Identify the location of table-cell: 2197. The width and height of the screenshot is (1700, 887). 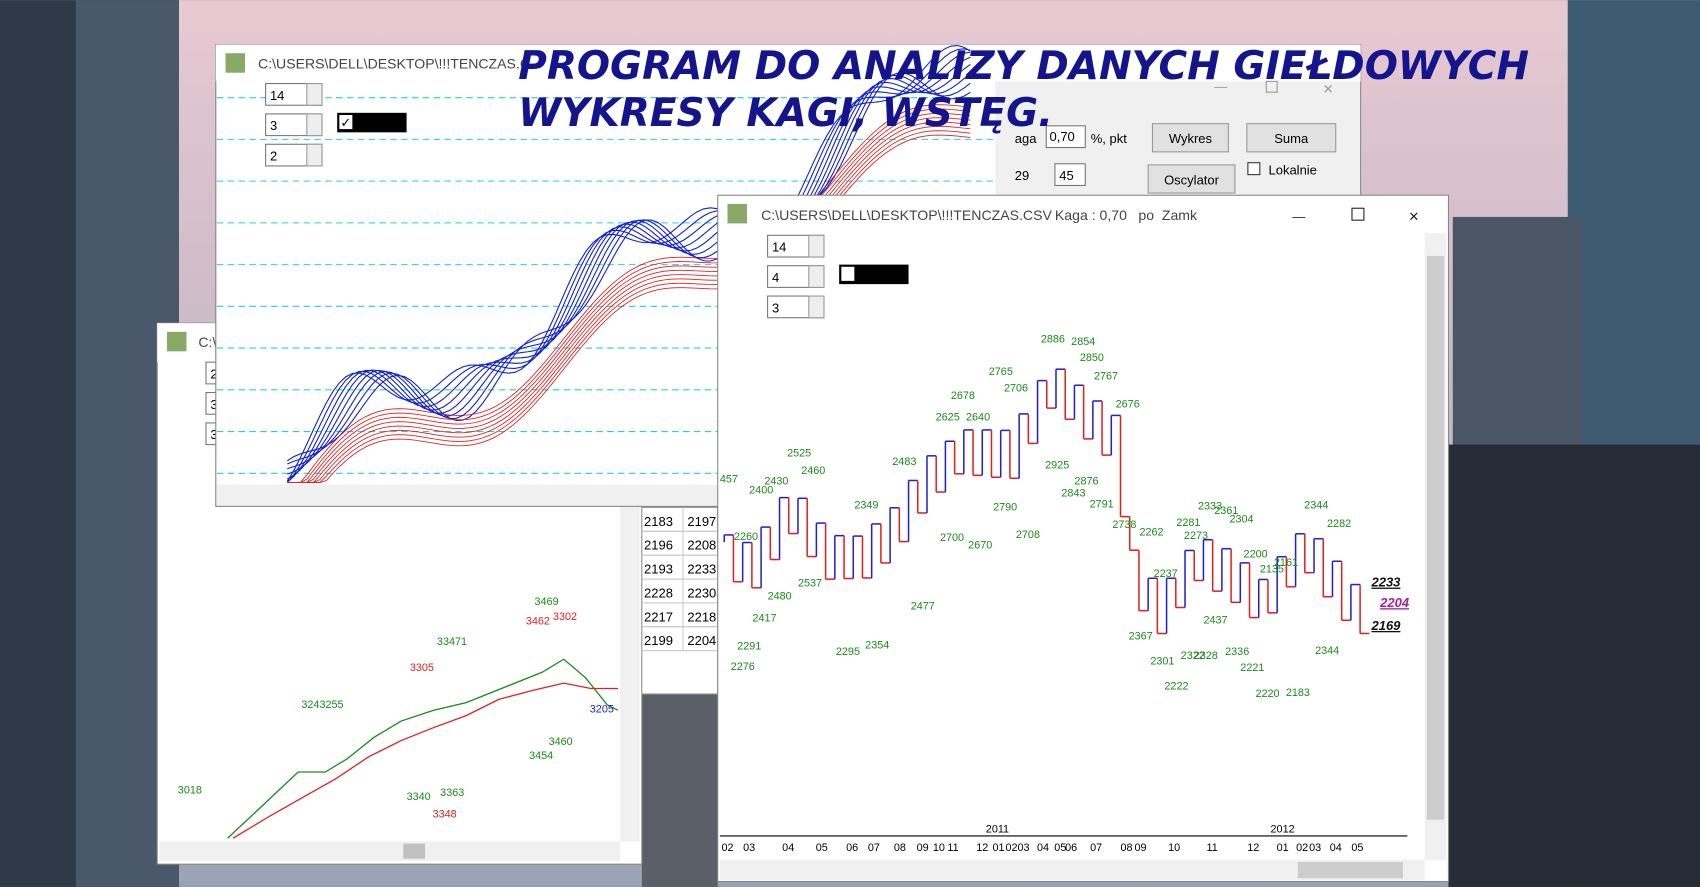
(701, 521).